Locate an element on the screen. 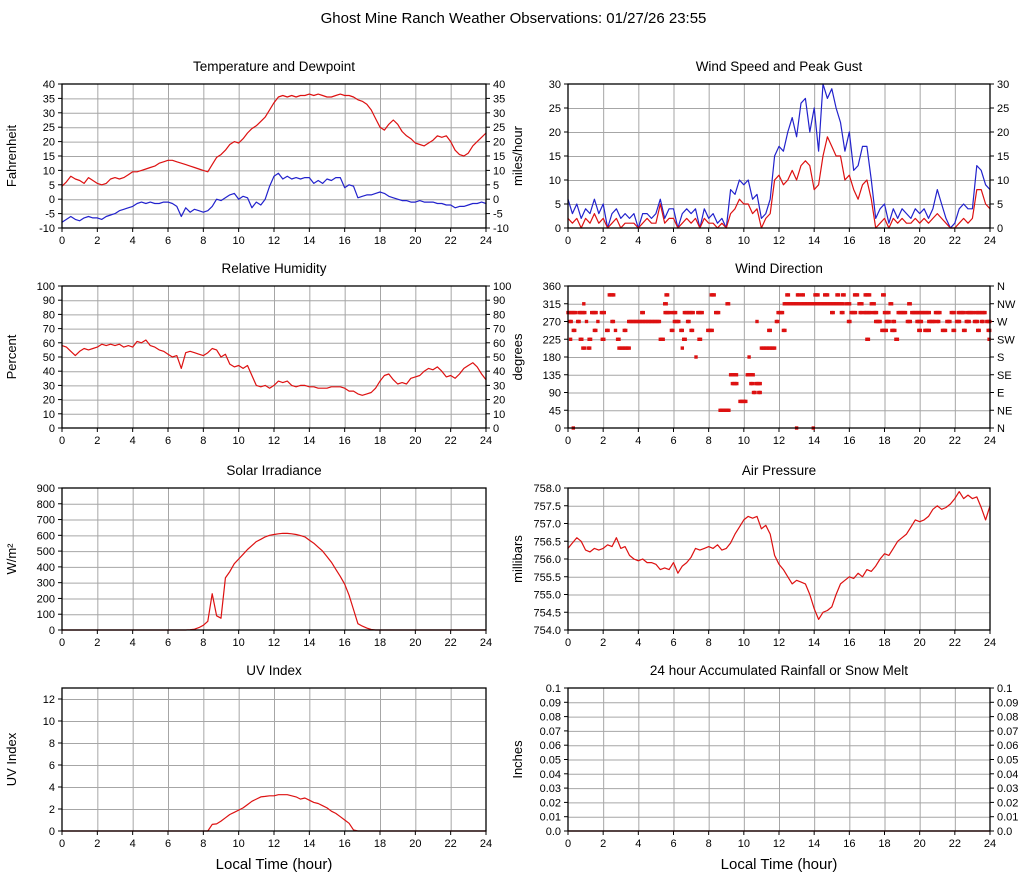 The height and width of the screenshot is (878, 1027). y-tick-label-right: 5 is located at coordinates (1000, 205).